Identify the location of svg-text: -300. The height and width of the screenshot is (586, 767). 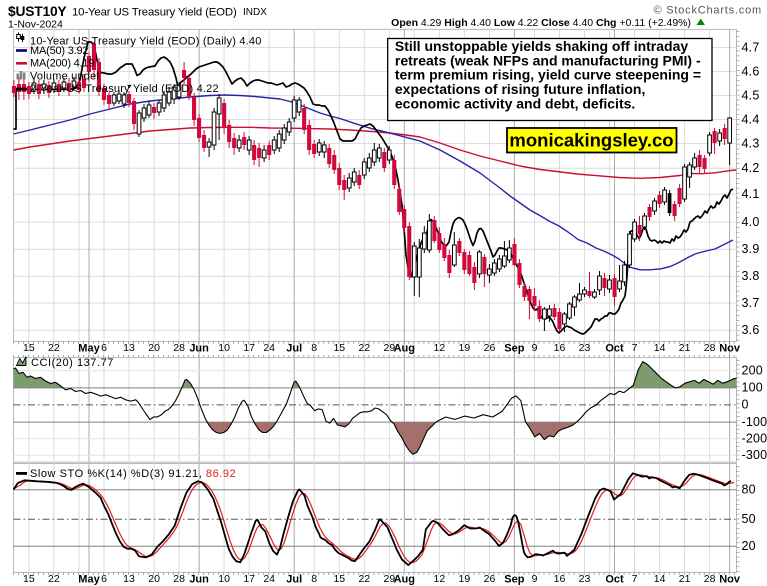
(754, 455).